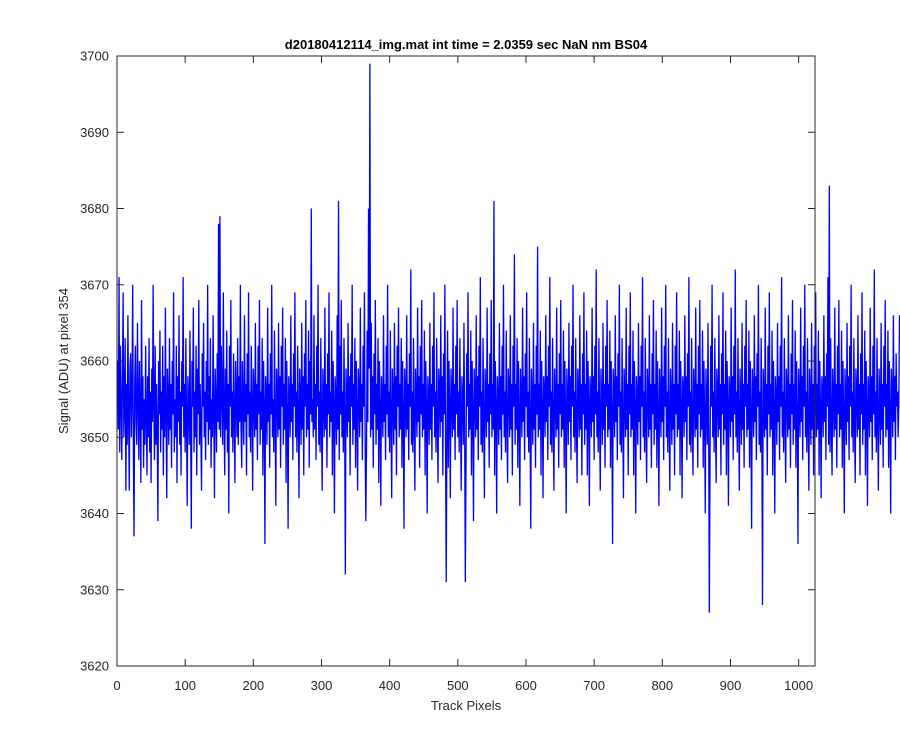 The image size is (900, 750). Describe the element at coordinates (94, 437) in the screenshot. I see `y-tick-label: 3650` at that location.